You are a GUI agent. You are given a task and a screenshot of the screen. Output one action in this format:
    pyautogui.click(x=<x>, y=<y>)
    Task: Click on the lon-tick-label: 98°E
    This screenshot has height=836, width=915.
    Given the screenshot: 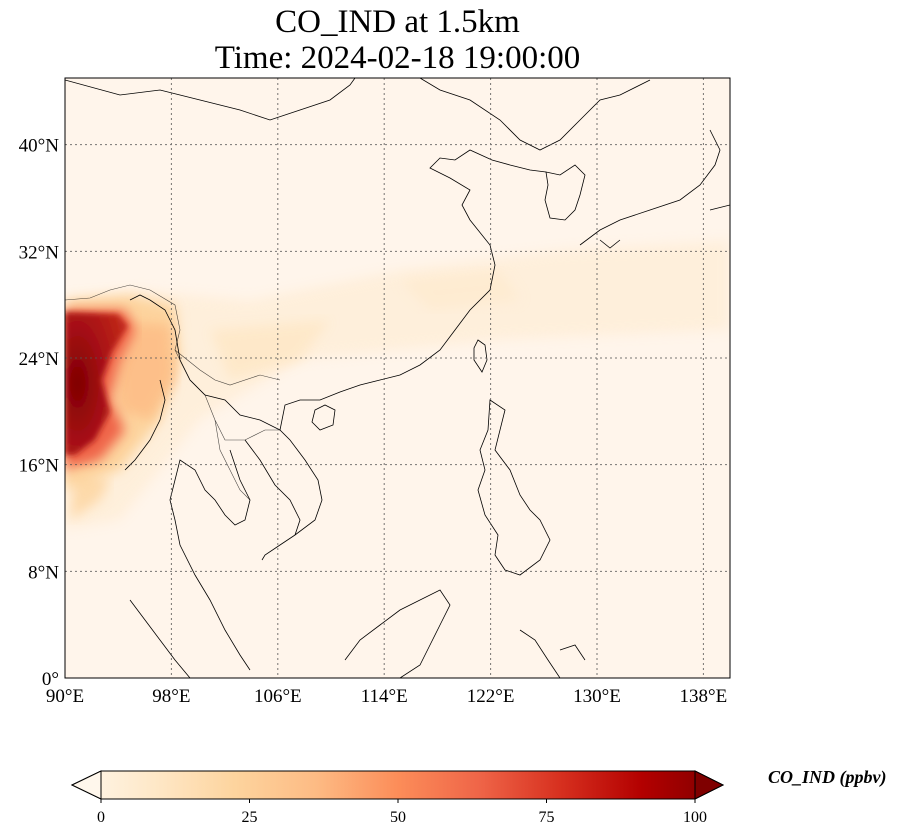 What is the action you would take?
    pyautogui.click(x=171, y=696)
    